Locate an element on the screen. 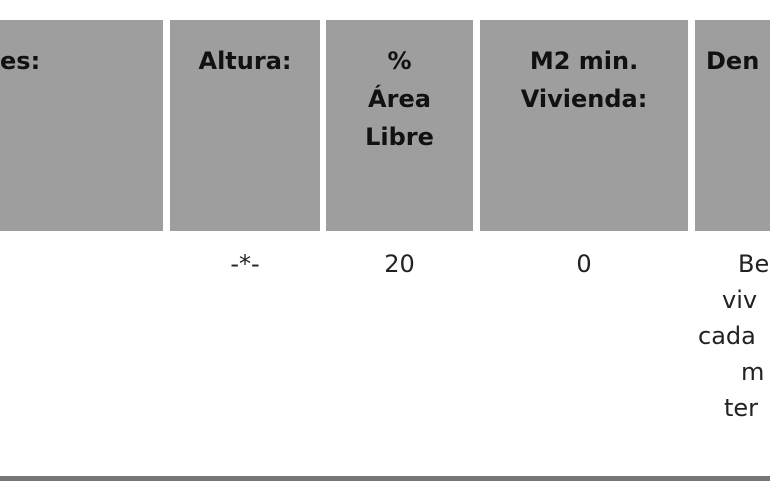 The image size is (770, 483). cell-m2-min: 0 is located at coordinates (584, 264).